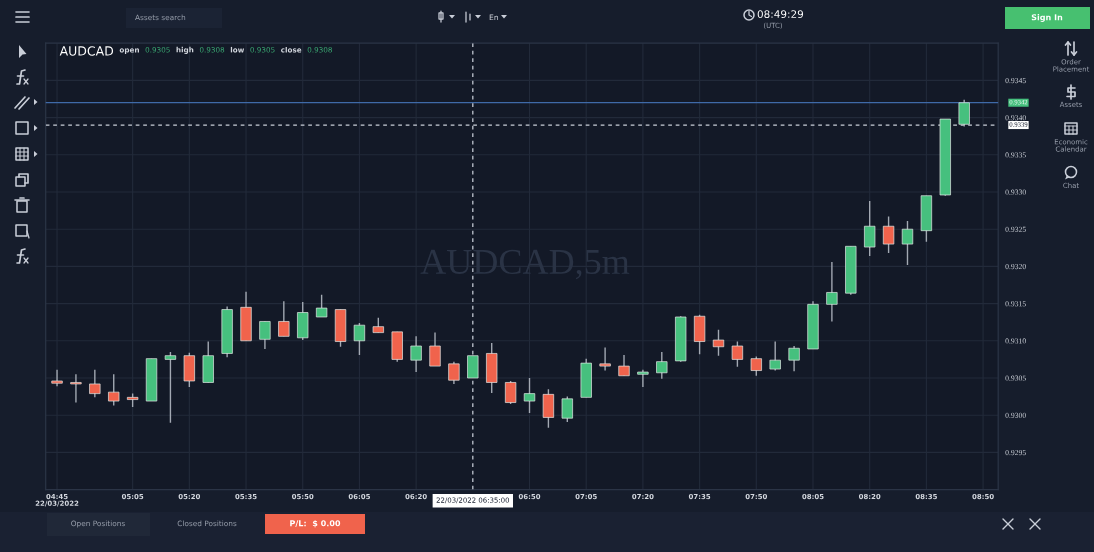 The height and width of the screenshot is (552, 1094). What do you see at coordinates (780, 14) in the screenshot?
I see `text: 08:49:29` at bounding box center [780, 14].